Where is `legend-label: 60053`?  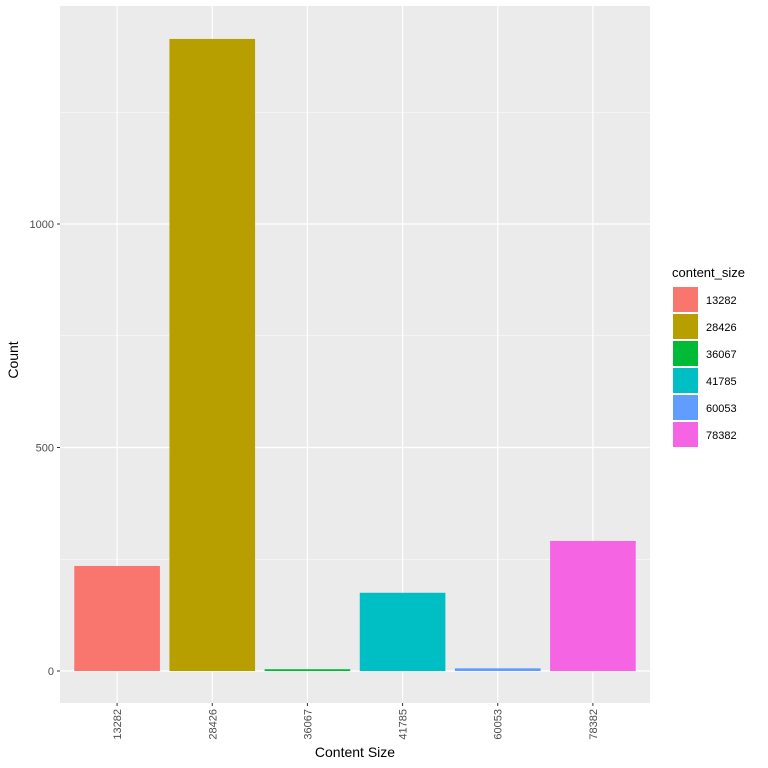 legend-label: 60053 is located at coordinates (721, 409).